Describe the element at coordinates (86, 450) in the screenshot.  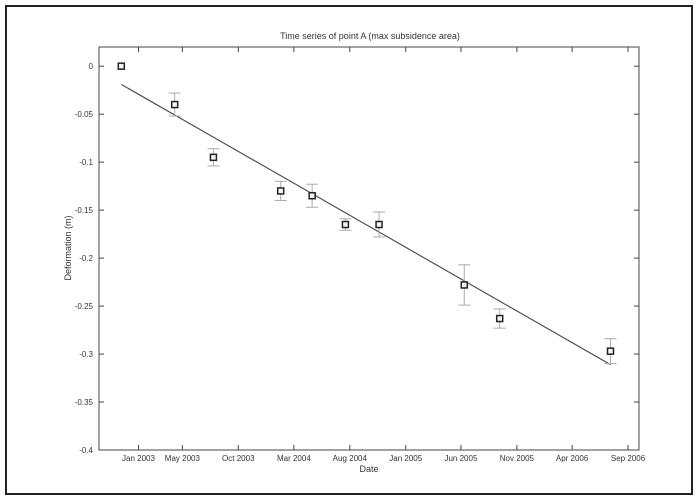
I see `y-tick-label: -0.4` at that location.